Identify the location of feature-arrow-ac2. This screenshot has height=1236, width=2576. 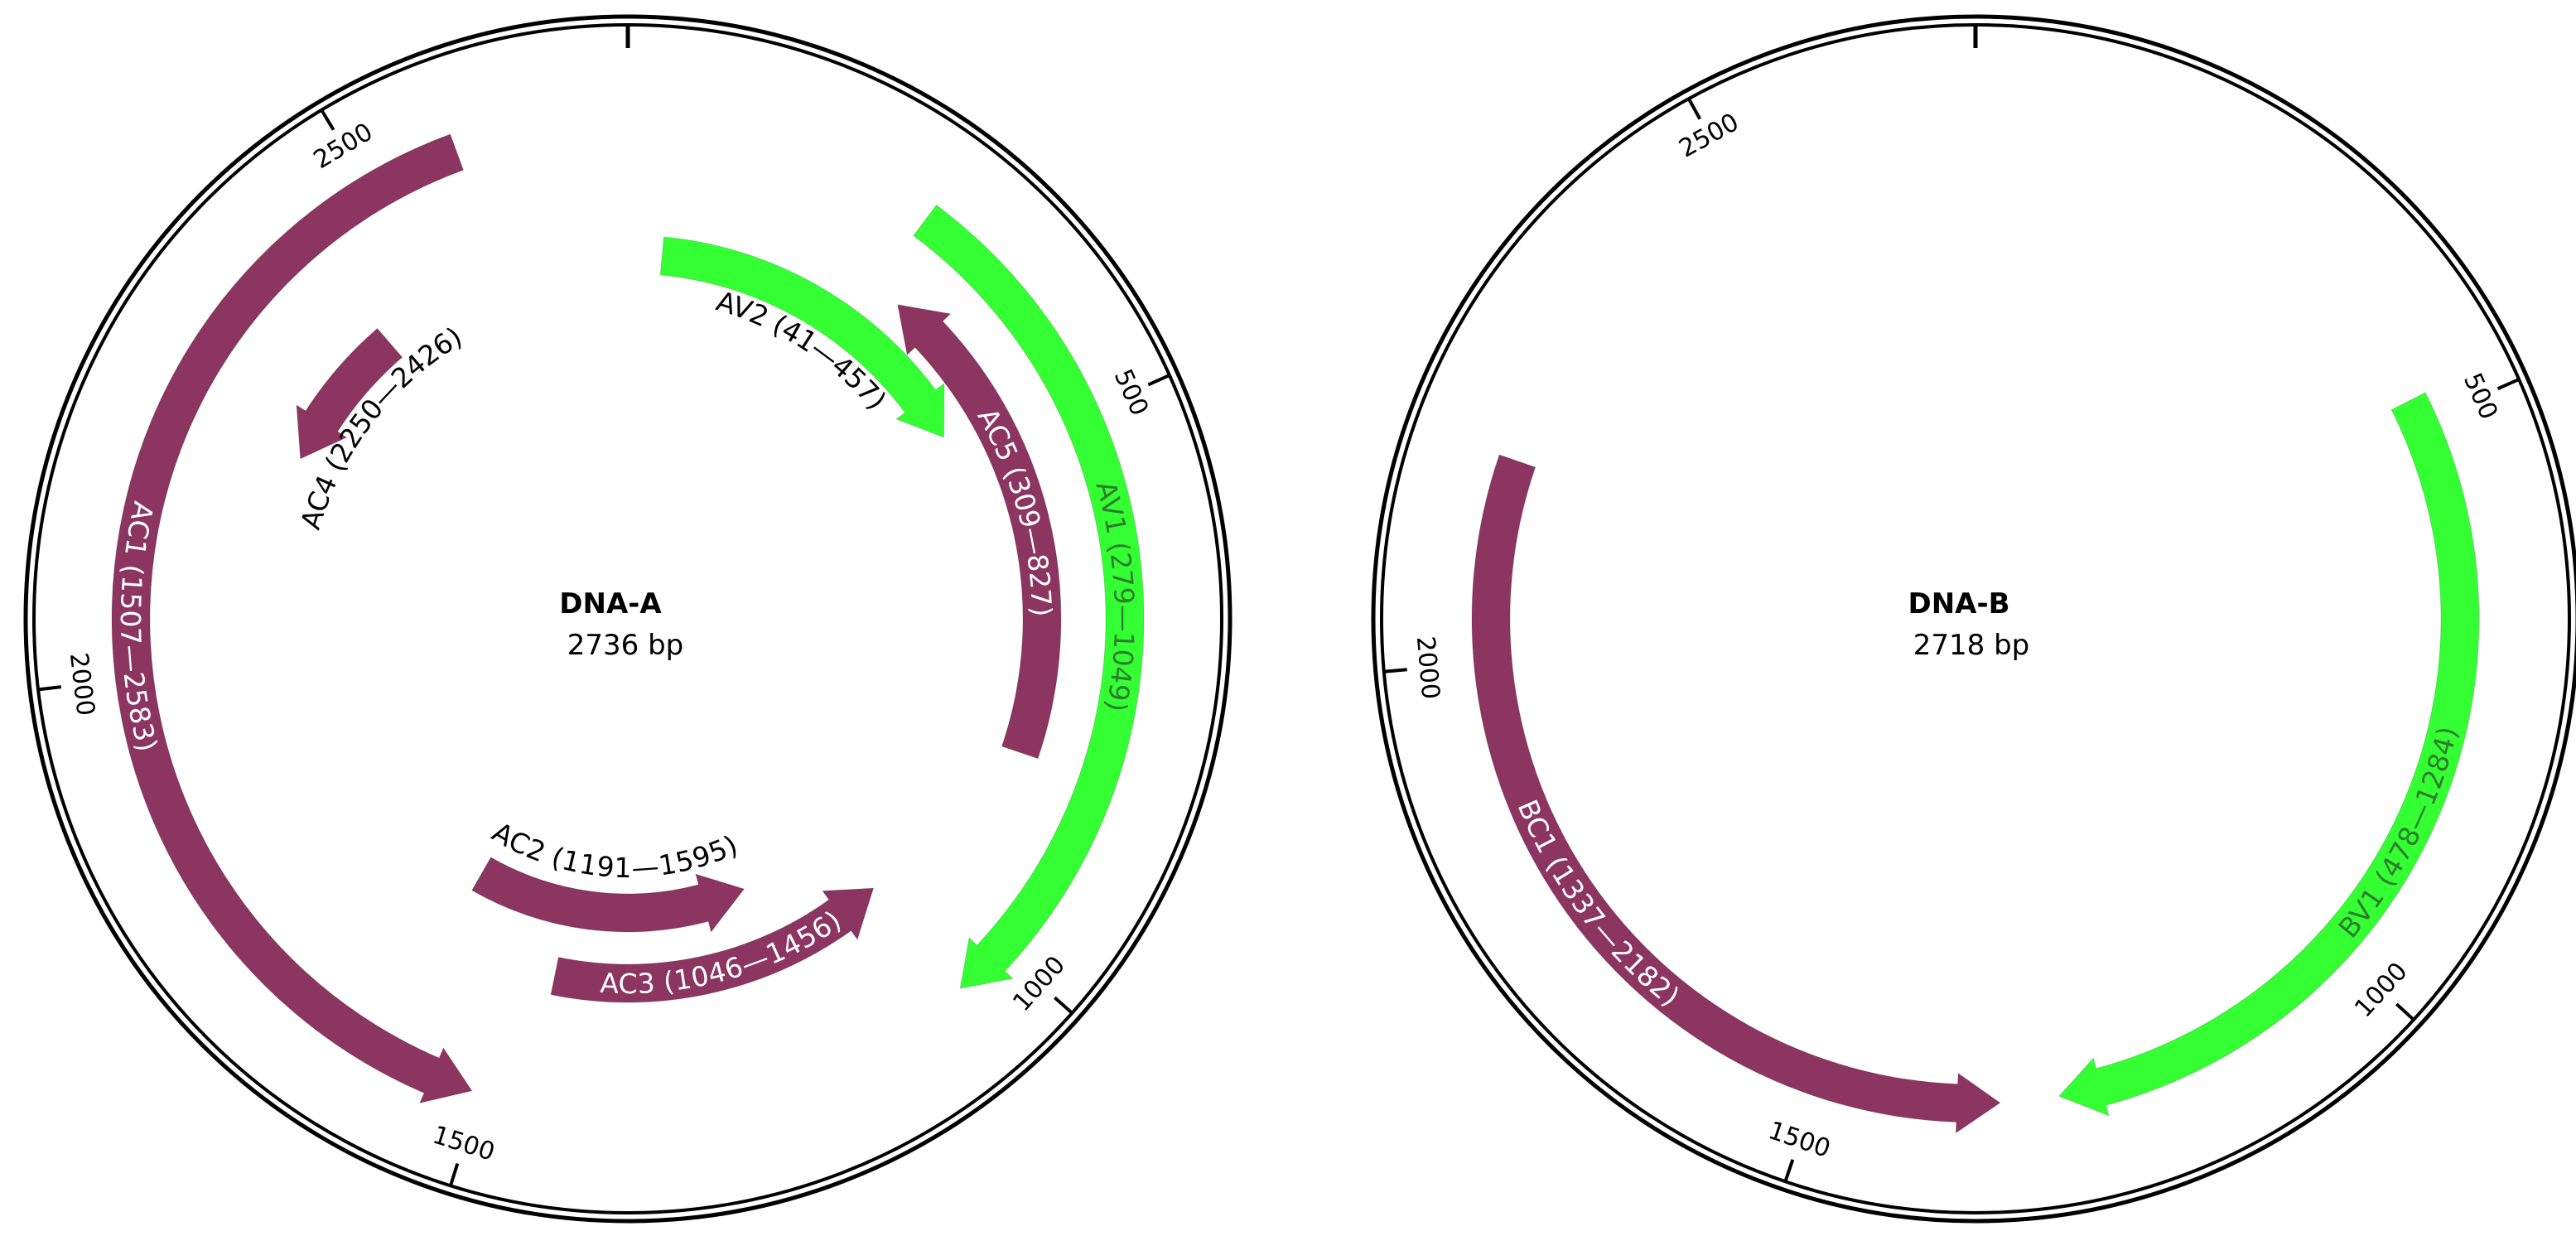
(608, 895).